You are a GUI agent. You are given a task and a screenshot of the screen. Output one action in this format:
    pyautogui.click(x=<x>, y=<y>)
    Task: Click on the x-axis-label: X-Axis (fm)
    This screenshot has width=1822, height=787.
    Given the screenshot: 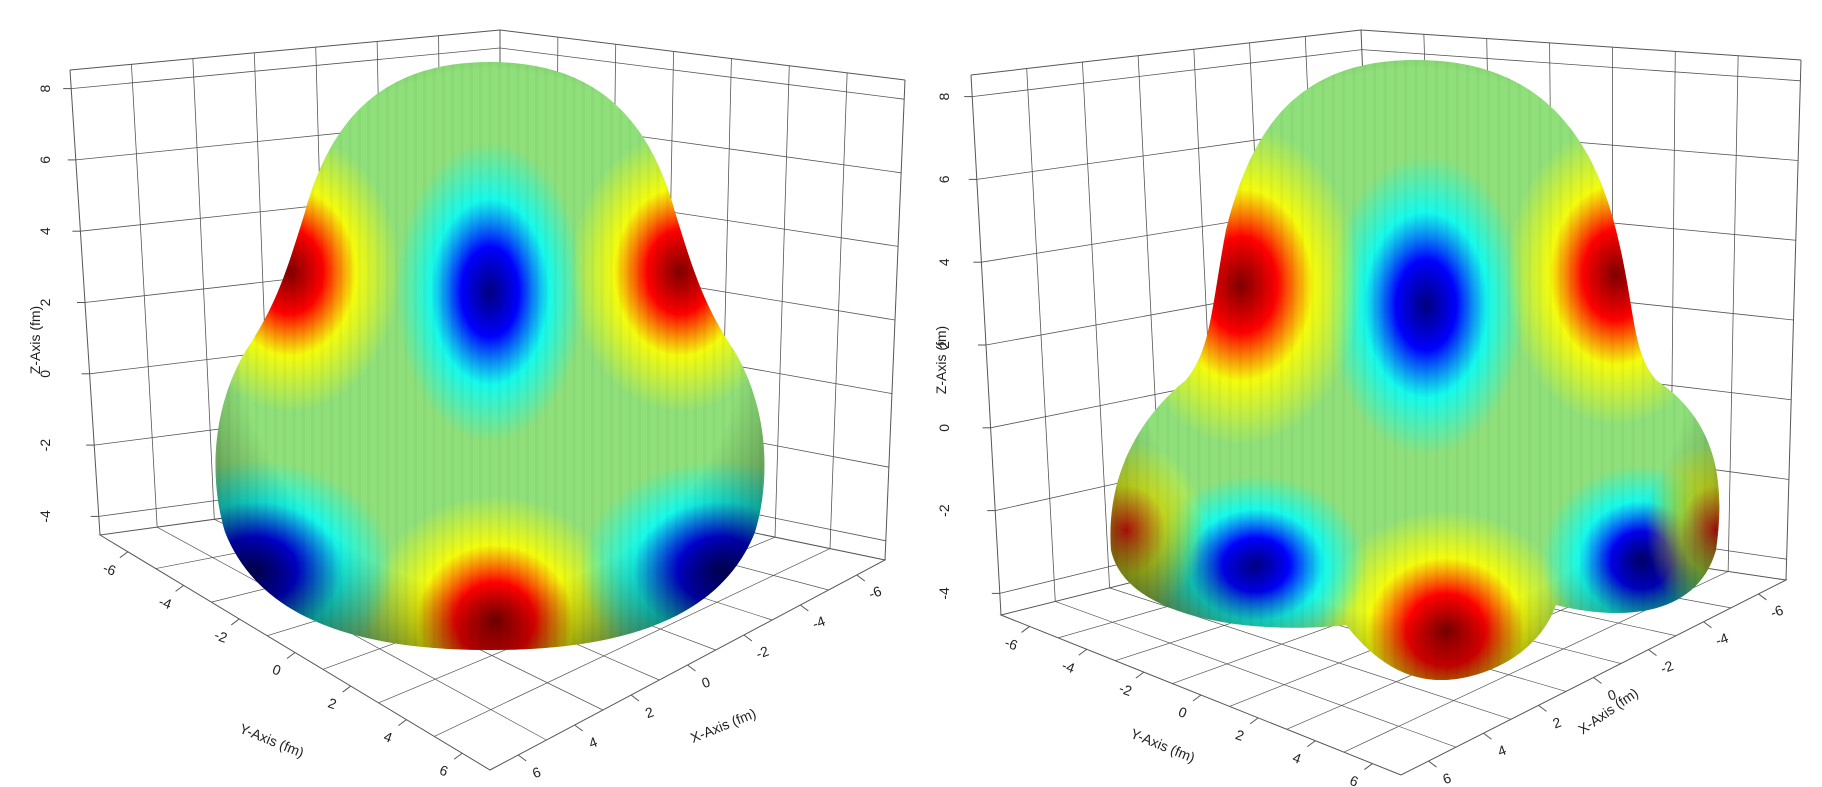 What is the action you would take?
    pyautogui.click(x=723, y=725)
    